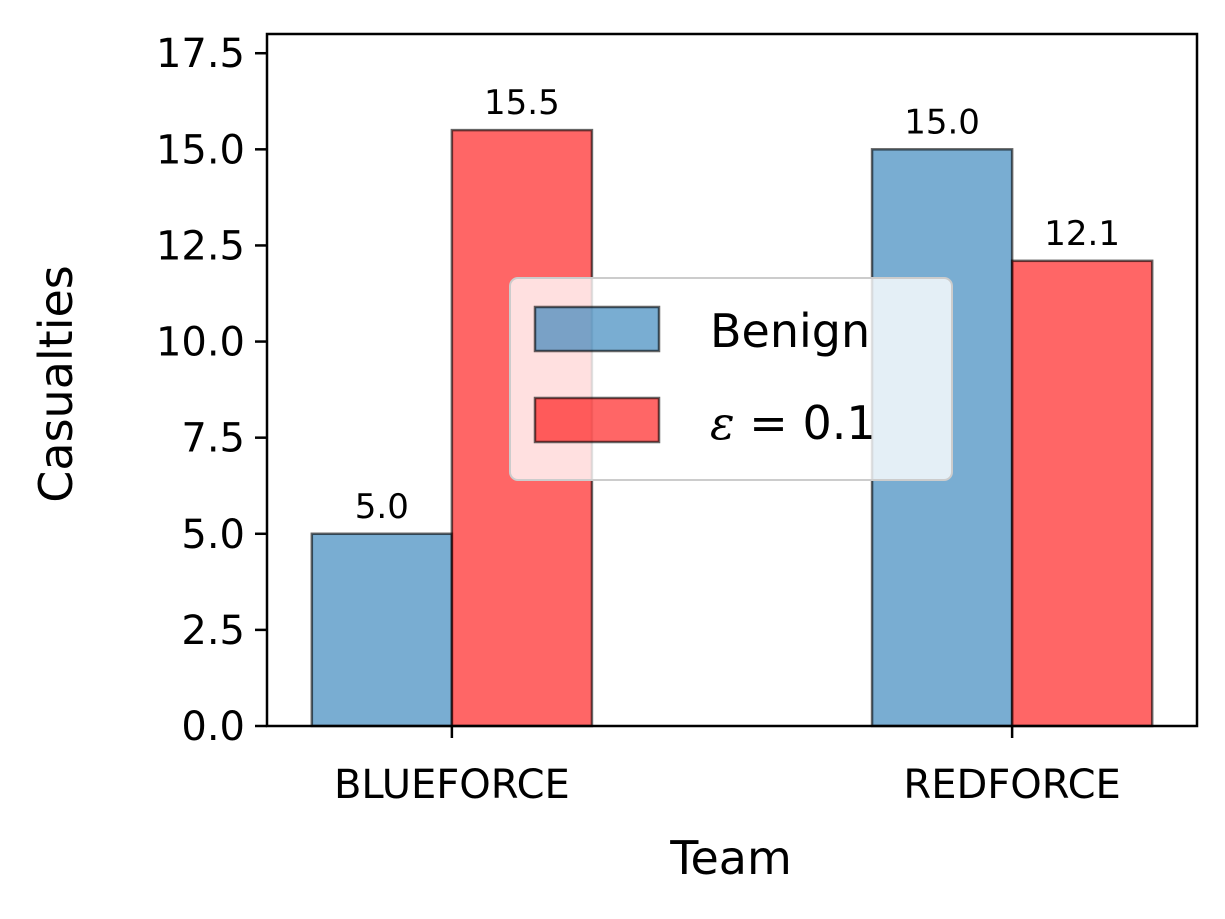  Describe the element at coordinates (213, 439) in the screenshot. I see `y-tick-label: 7.5` at that location.